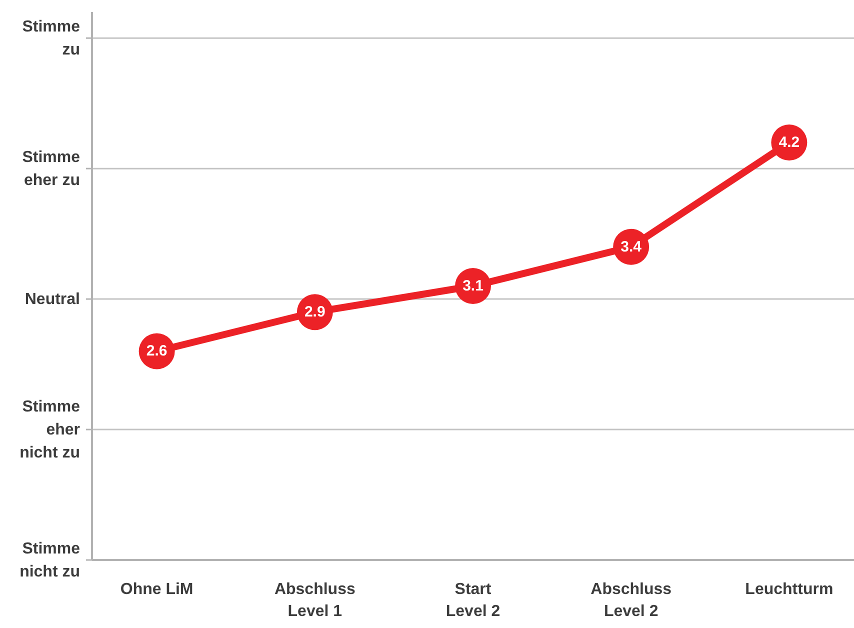  Describe the element at coordinates (157, 351) in the screenshot. I see `data-label: 2.6` at that location.